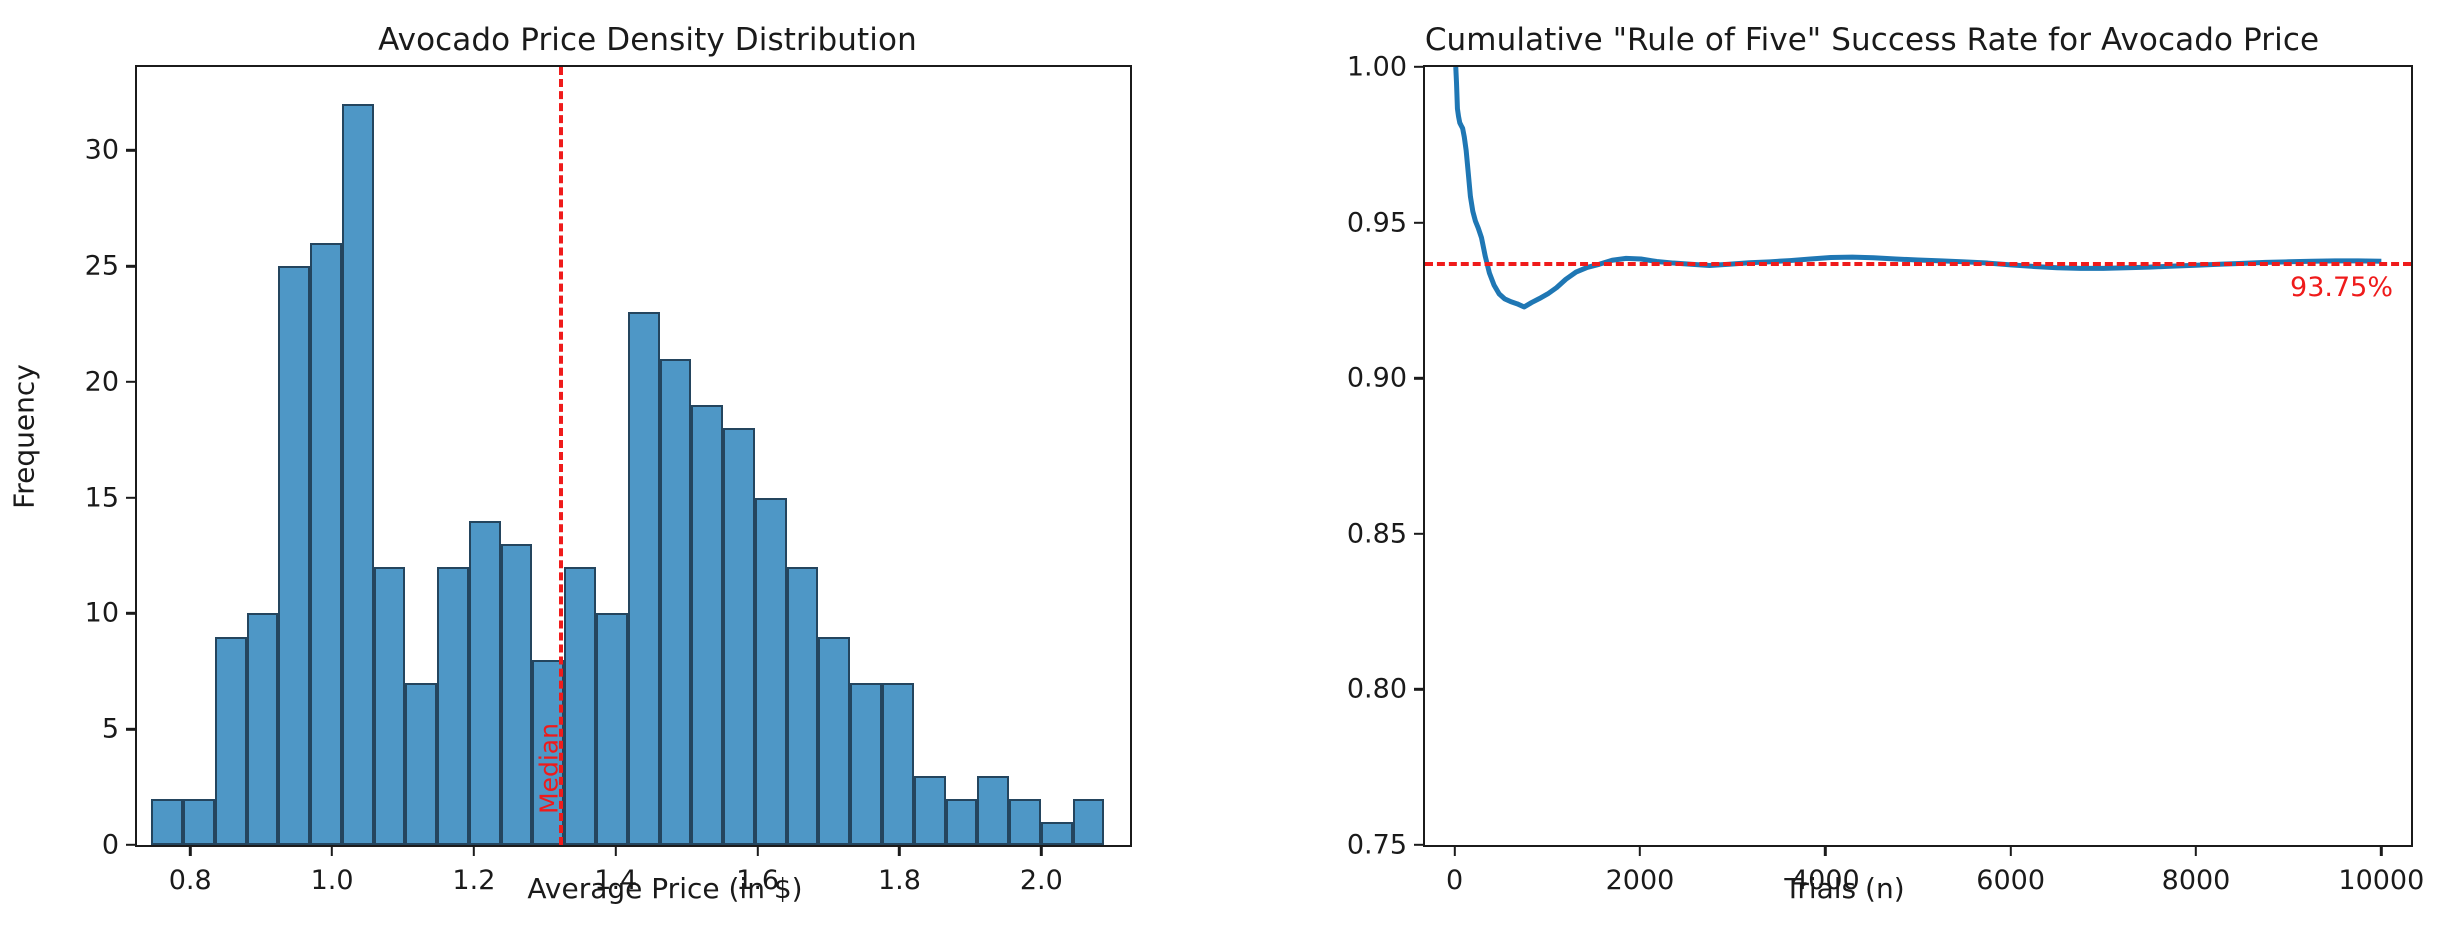 The width and height of the screenshot is (2459, 950). What do you see at coordinates (1640, 880) in the screenshot?
I see `convergence-x-tick-label: 2000` at bounding box center [1640, 880].